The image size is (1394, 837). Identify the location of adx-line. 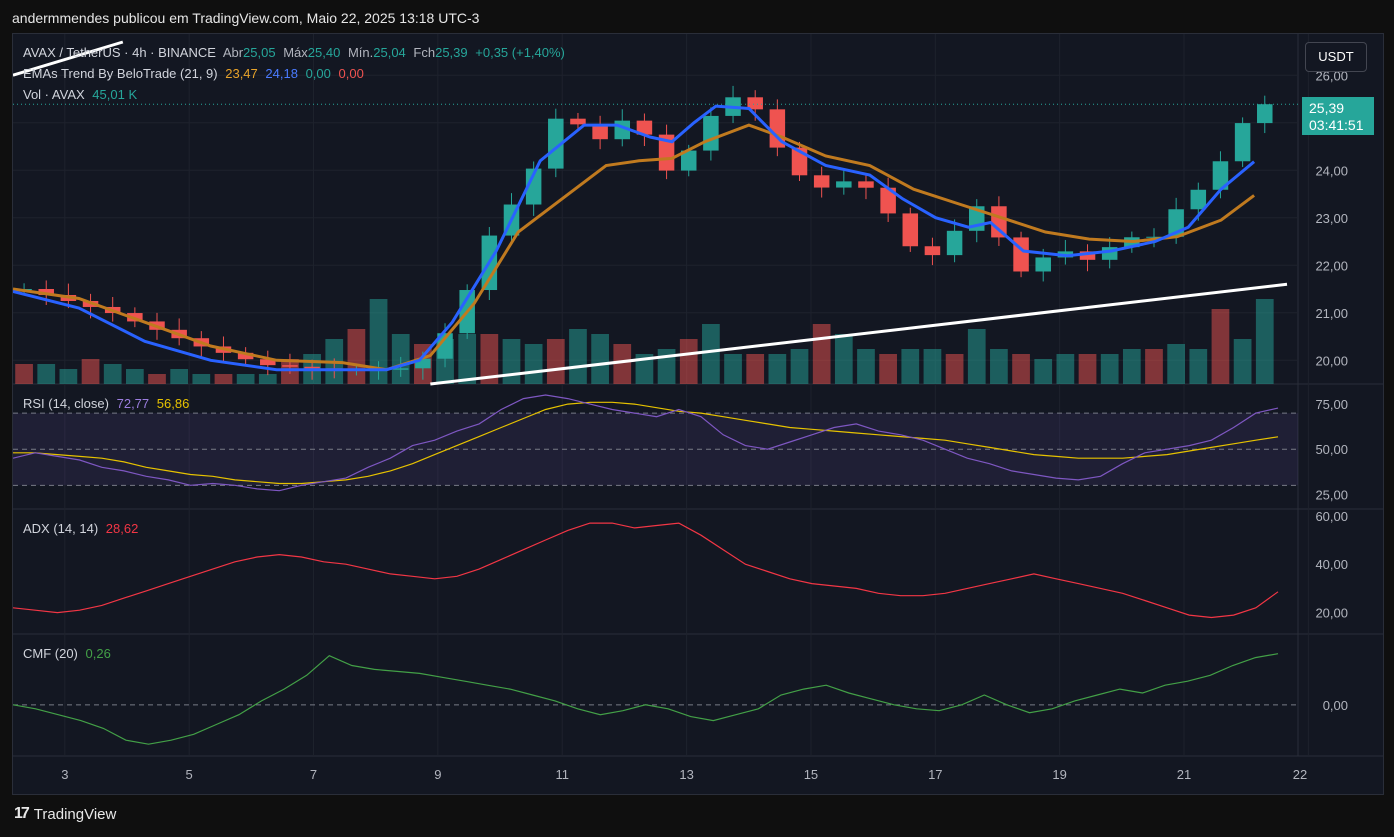
(646, 570).